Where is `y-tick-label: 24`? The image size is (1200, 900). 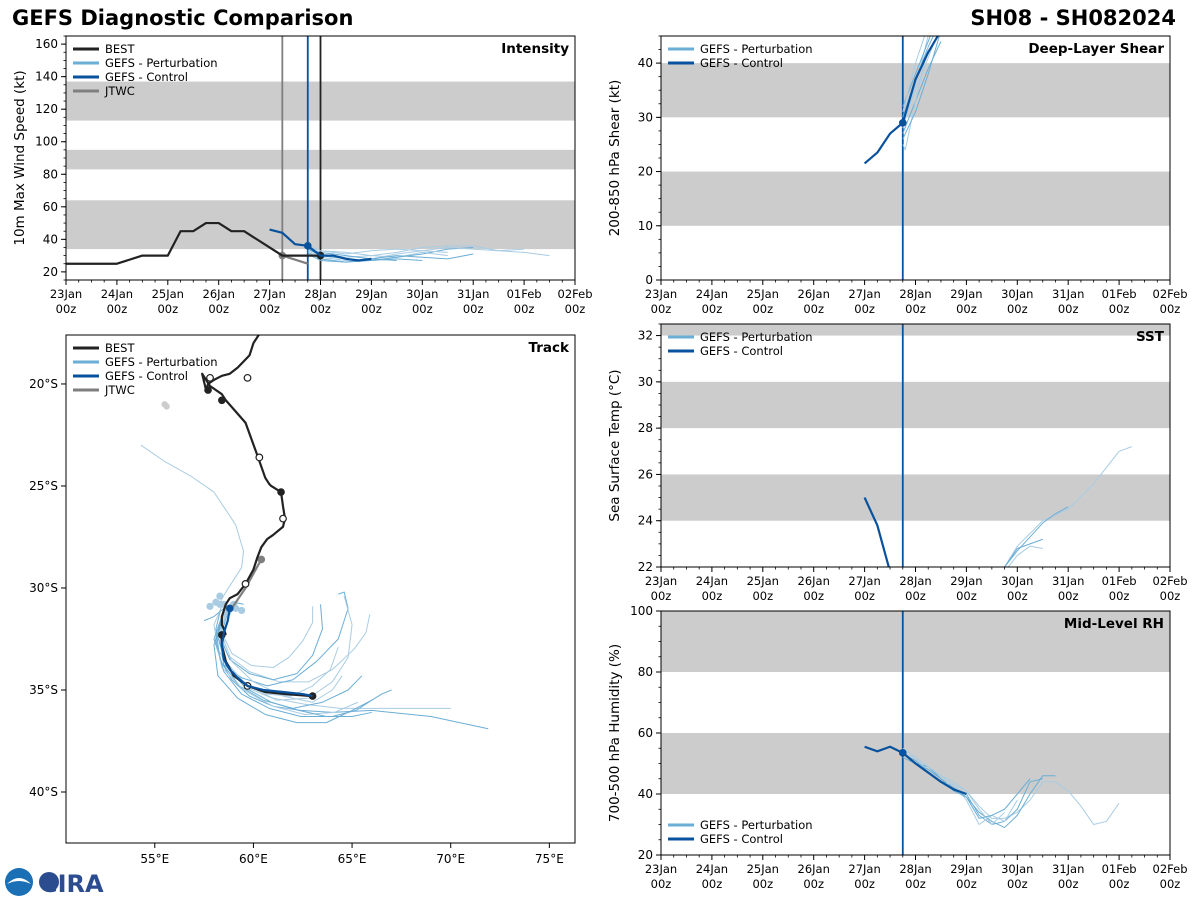 y-tick-label: 24 is located at coordinates (645, 521).